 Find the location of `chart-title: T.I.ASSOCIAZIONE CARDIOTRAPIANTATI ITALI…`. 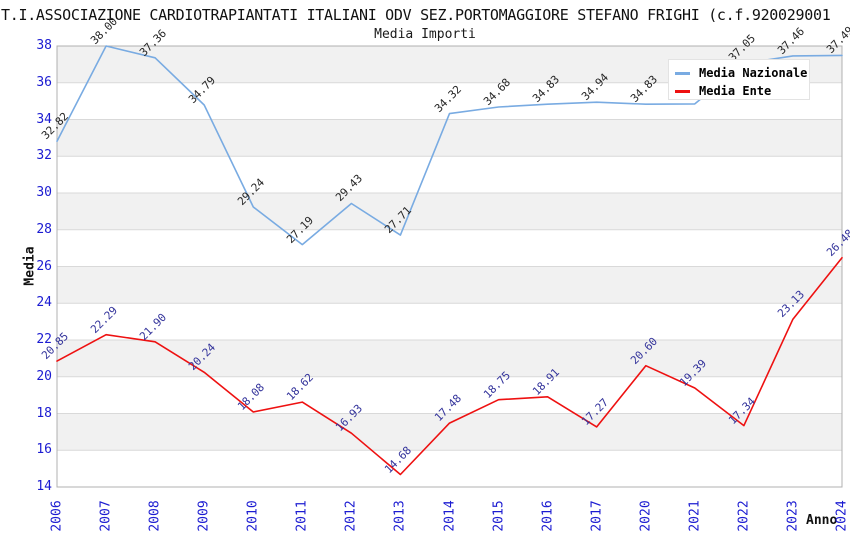

chart-title: T.I.ASSOCIAZIONE CARDIOTRAPIANTATI ITALI… is located at coordinates (416, 15).